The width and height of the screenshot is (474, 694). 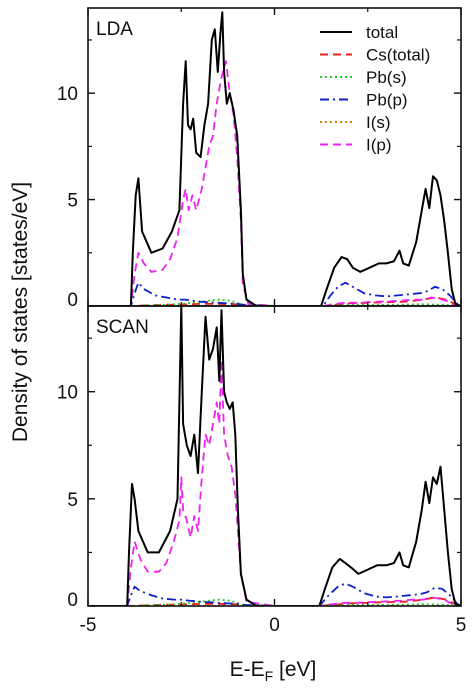 I want to click on x-axis-title-sub: F, so click(x=269, y=676).